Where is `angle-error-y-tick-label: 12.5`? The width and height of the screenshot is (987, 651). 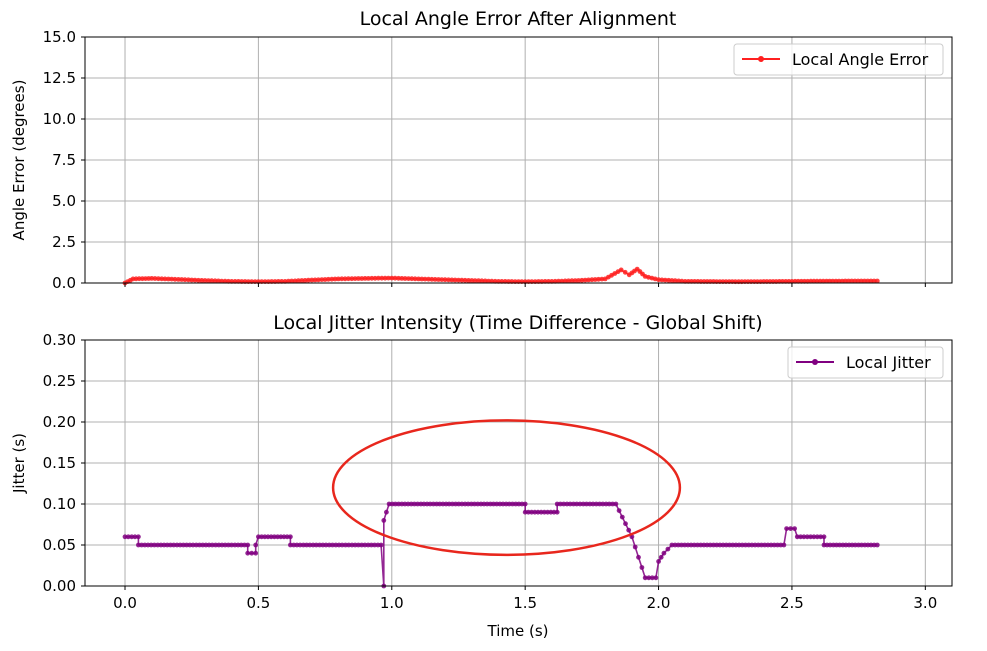 angle-error-y-tick-label: 12.5 is located at coordinates (59, 78).